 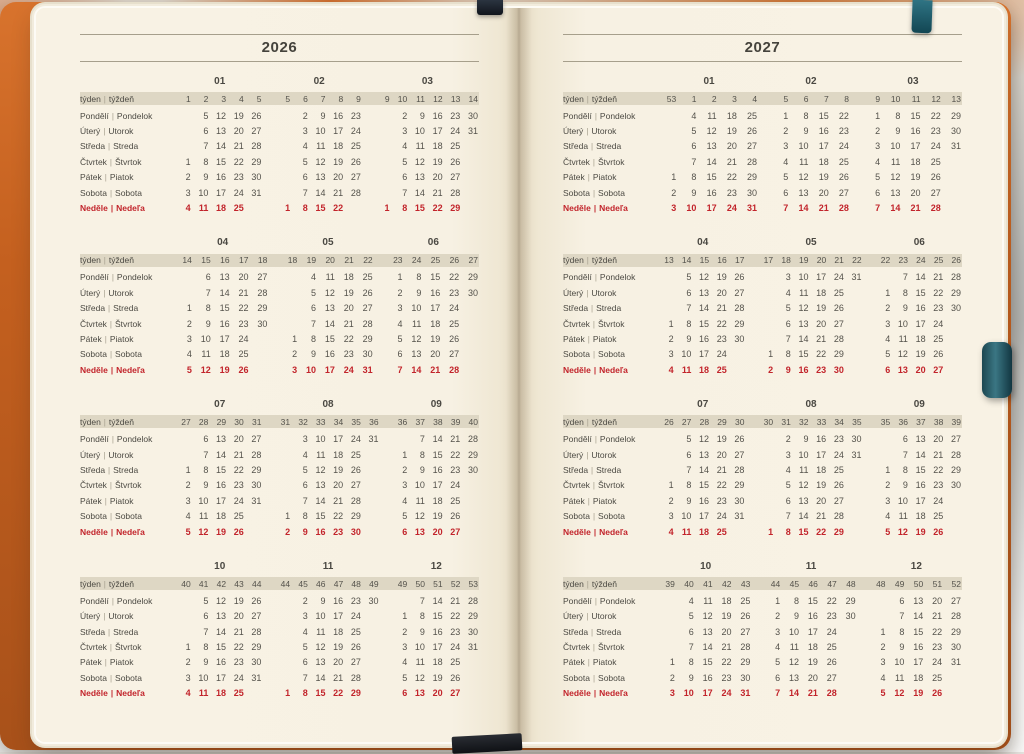 I want to click on label-czech: týden, so click(x=90, y=260).